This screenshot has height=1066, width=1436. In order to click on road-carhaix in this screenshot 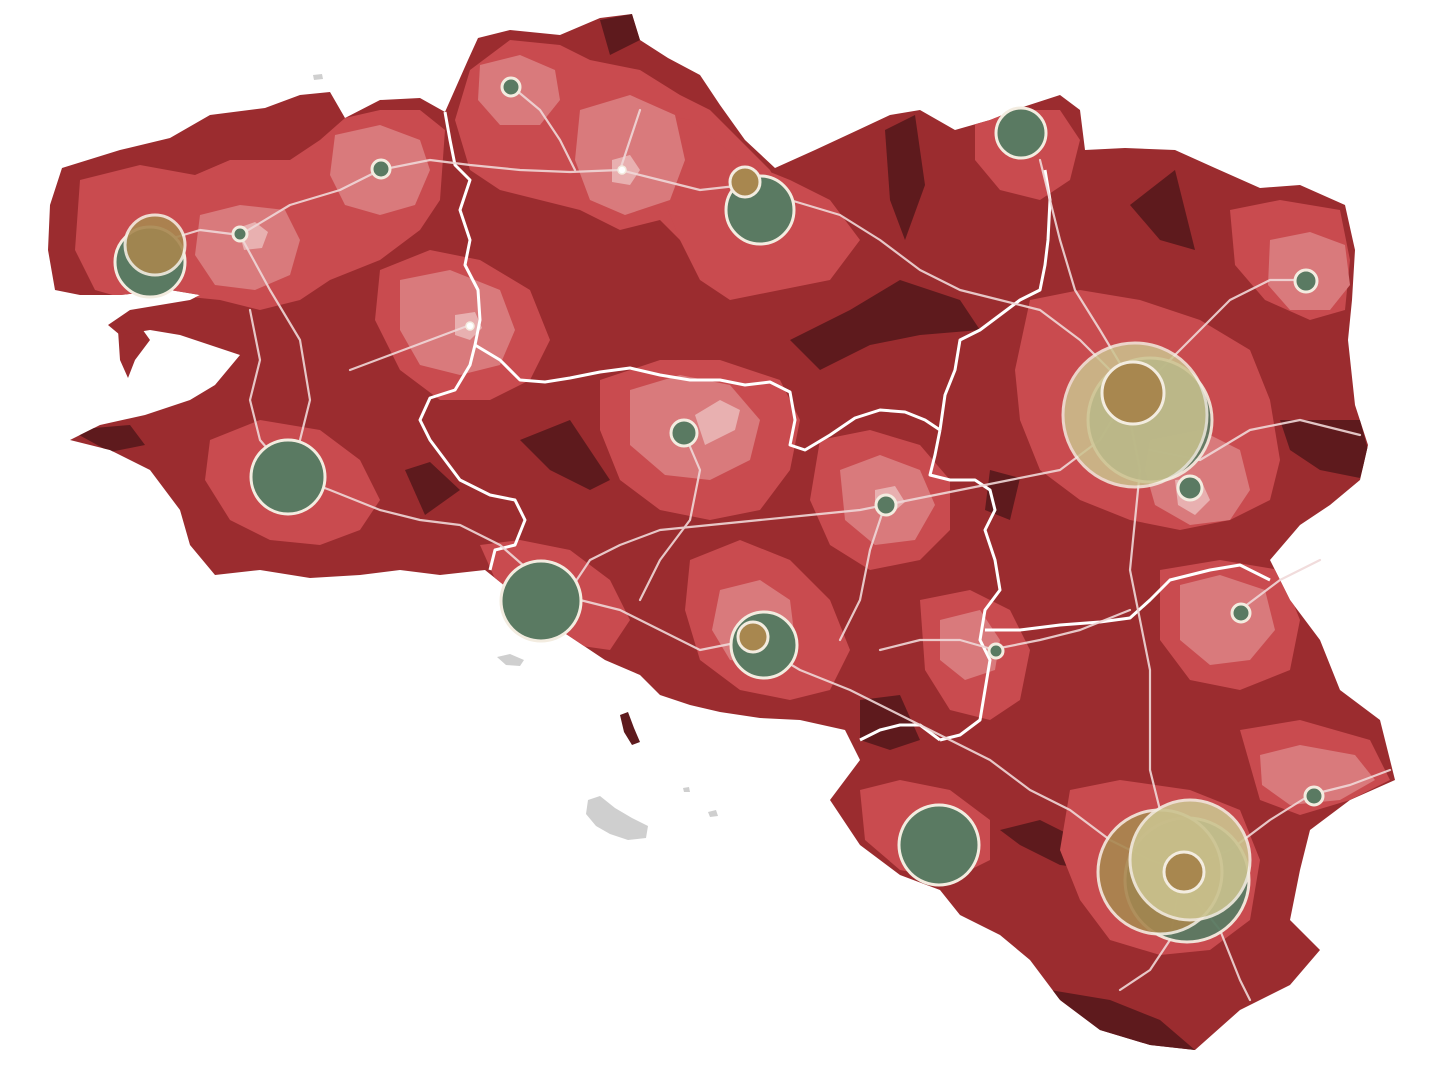, I will do `click(410, 347)`.